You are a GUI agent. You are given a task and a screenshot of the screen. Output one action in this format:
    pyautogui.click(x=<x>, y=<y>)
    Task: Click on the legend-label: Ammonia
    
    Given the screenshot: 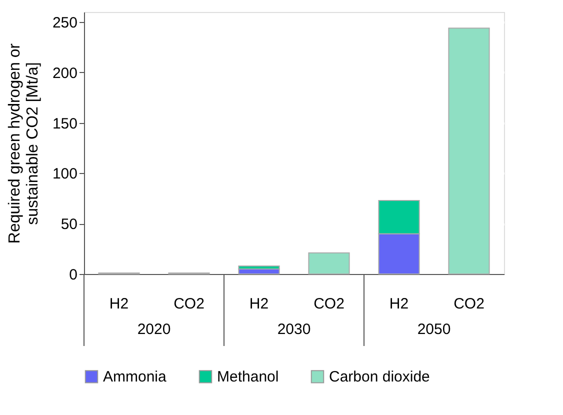 What is the action you would take?
    pyautogui.click(x=135, y=377)
    